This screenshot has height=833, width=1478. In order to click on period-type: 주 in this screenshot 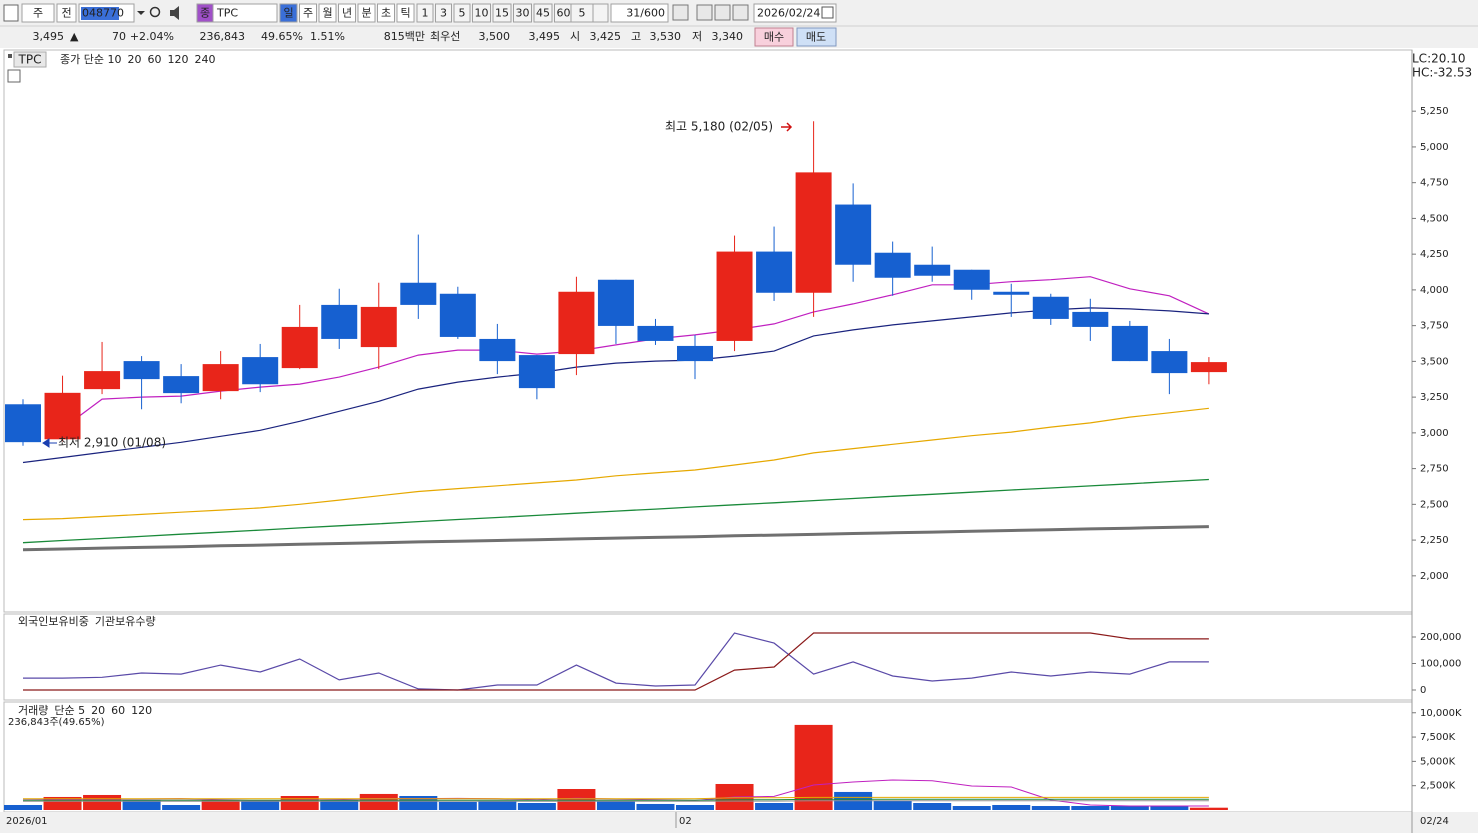, I will do `click(38, 13)`.